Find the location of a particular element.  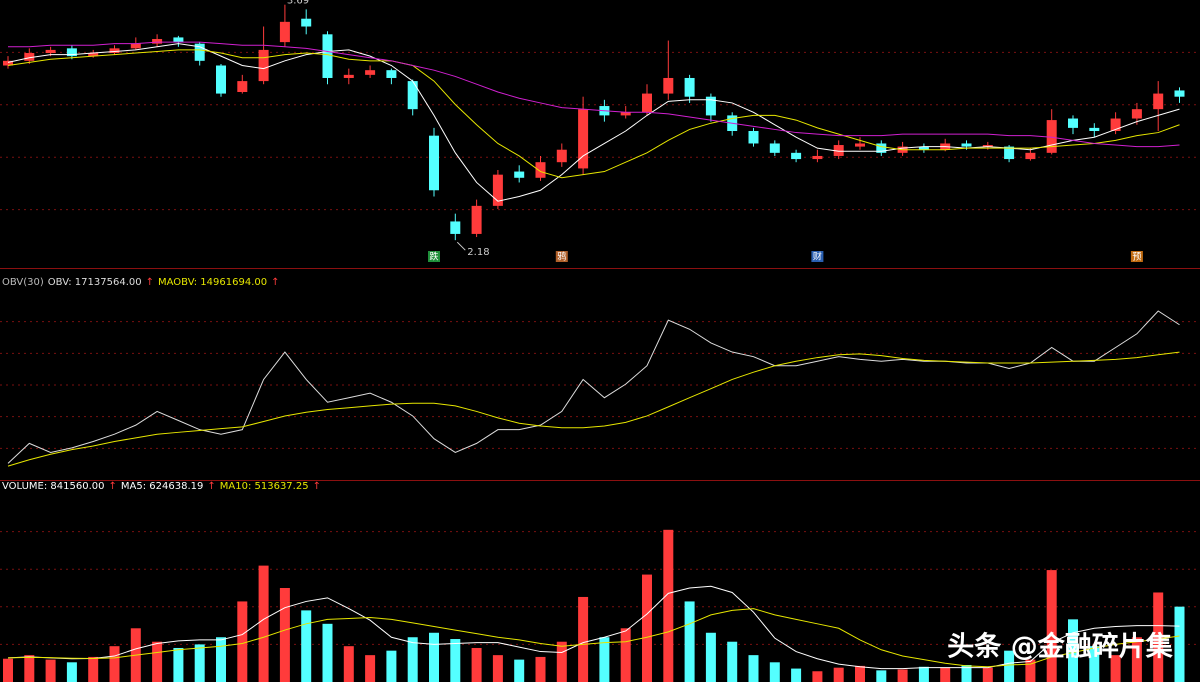

legend-entry: VOLUME: 841560.00 is located at coordinates (53, 486).